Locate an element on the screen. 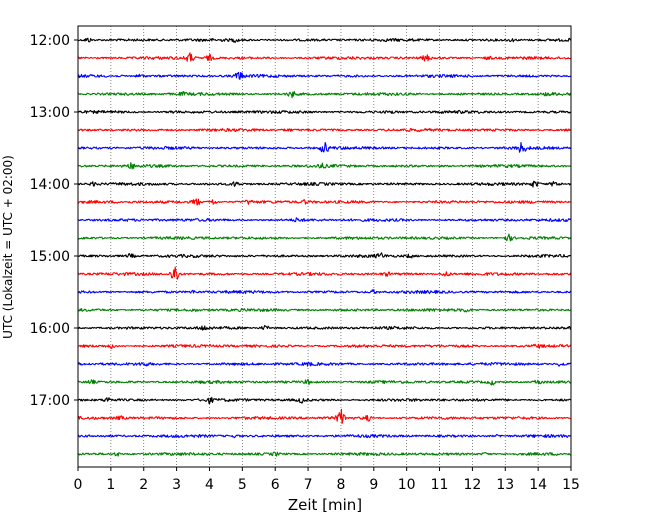 The height and width of the screenshot is (520, 650). x-tick-label: 13 is located at coordinates (505, 485).